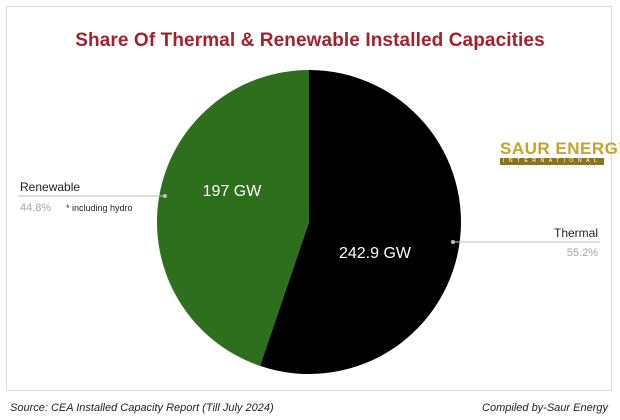 This screenshot has width=620, height=420. Describe the element at coordinates (99, 208) in the screenshot. I see `renewable-note: * including hydro` at that location.